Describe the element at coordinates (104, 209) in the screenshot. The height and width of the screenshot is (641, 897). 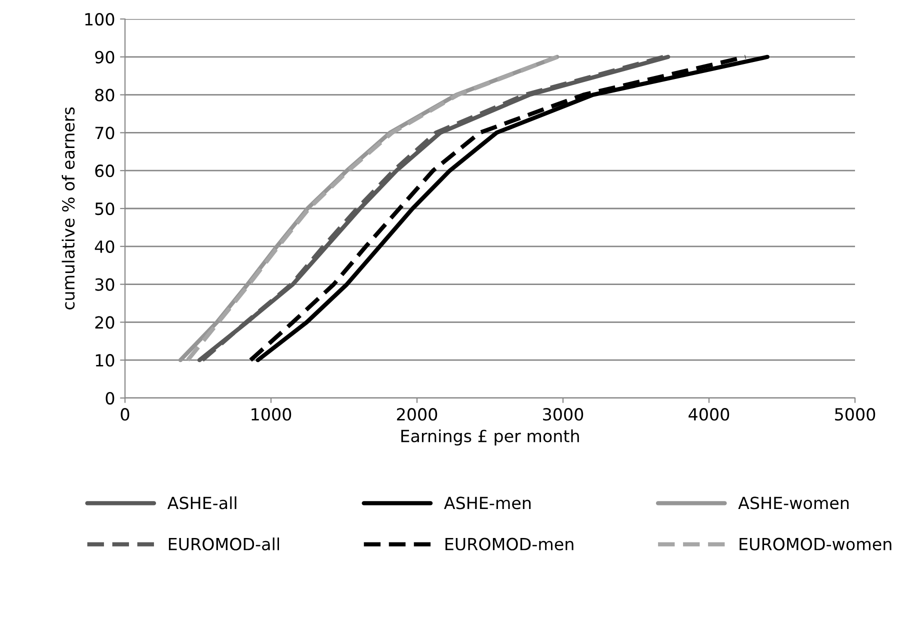
I see `y-tick-label: 50` at that location.